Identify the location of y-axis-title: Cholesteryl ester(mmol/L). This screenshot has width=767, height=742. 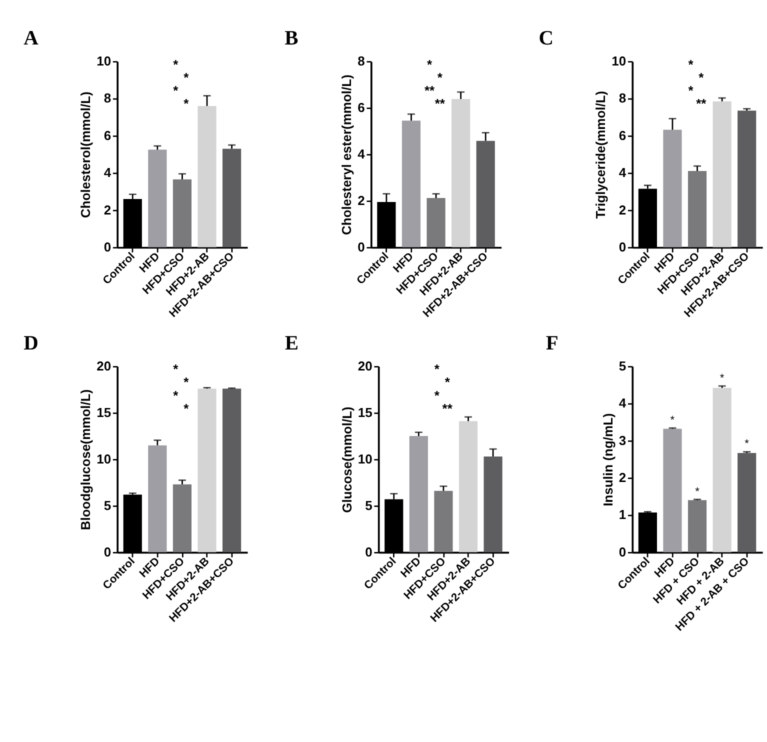
(346, 154).